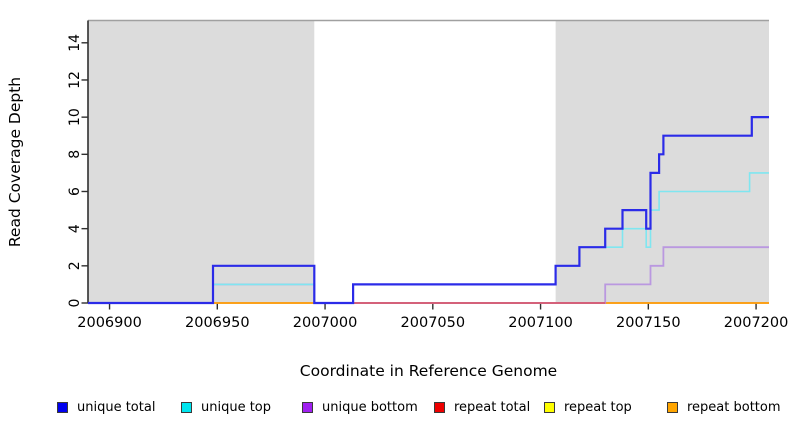  I want to click on y-tick-label: 6, so click(75, 191).